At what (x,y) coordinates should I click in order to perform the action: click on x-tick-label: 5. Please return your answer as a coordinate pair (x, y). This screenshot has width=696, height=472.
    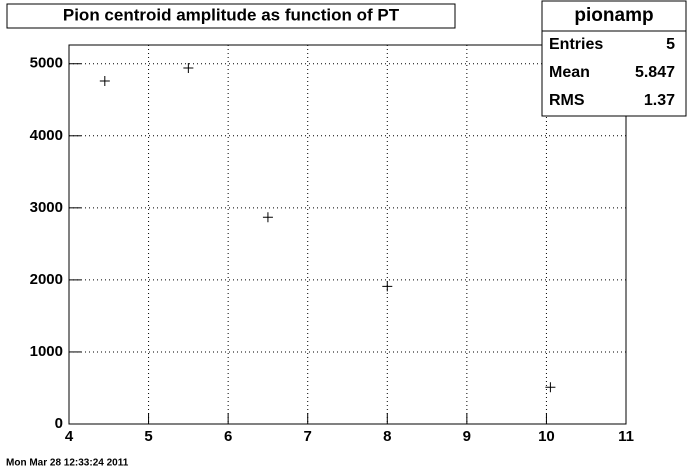
    Looking at the image, I should click on (148, 436).